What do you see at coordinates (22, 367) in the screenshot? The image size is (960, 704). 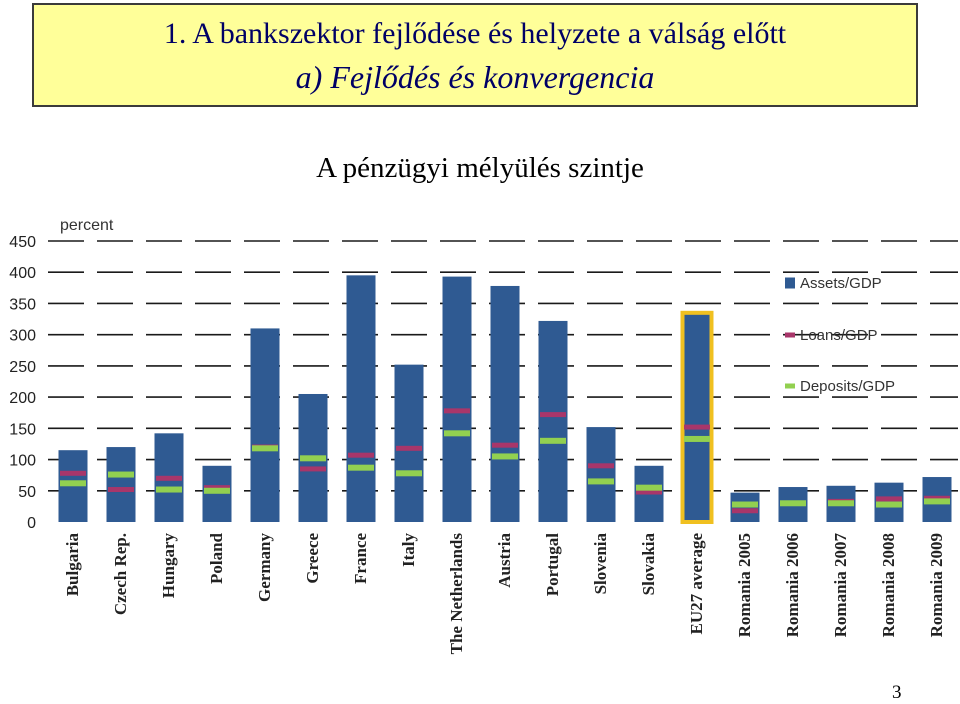 I see `y-tick-label: 250` at bounding box center [22, 367].